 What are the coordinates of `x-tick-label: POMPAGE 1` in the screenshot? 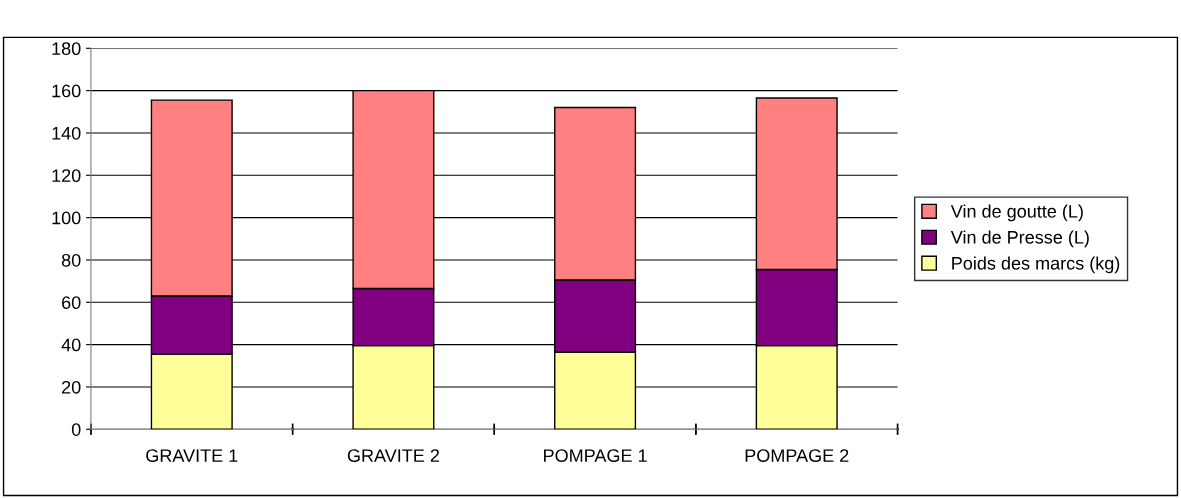 It's located at (595, 455).